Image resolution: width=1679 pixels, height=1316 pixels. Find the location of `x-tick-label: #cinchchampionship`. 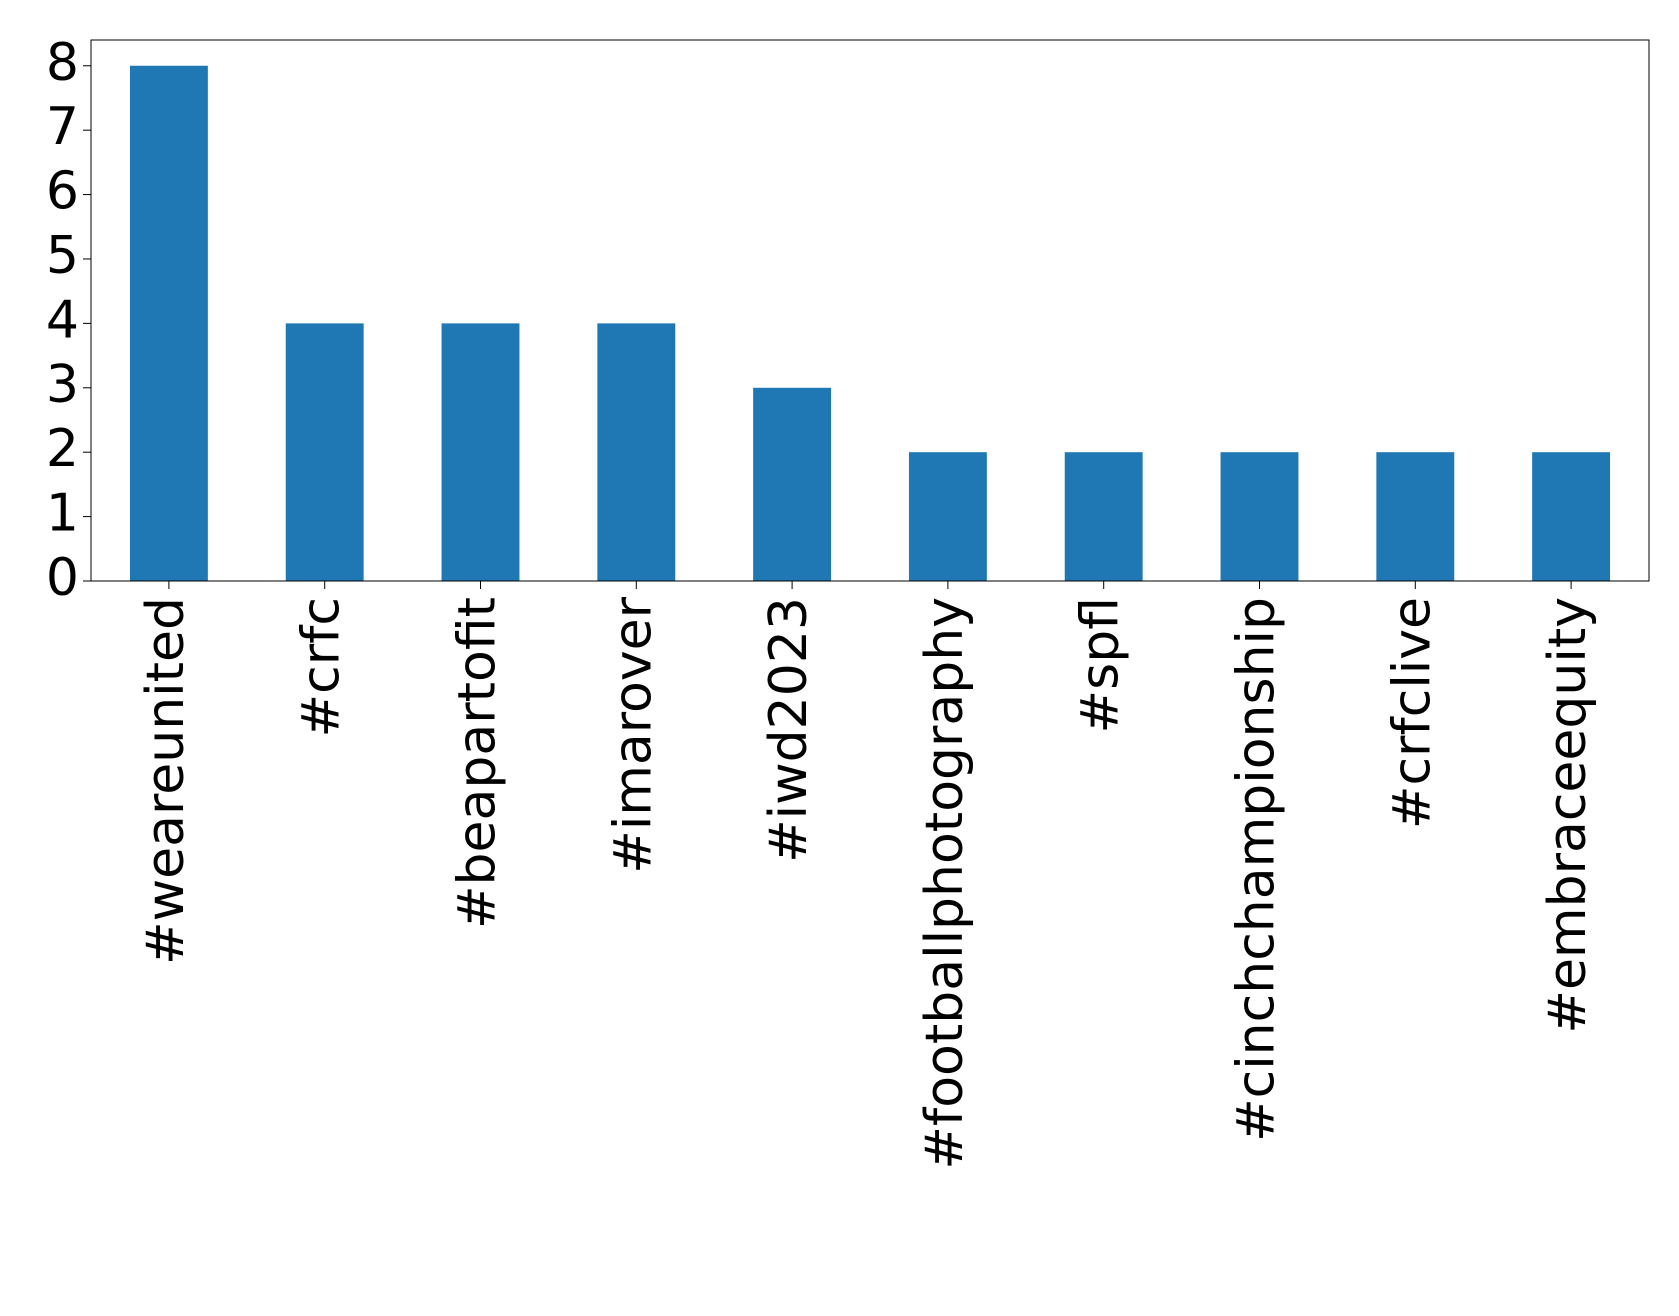

x-tick-label: #cinchchampionship is located at coordinates (1257, 869).